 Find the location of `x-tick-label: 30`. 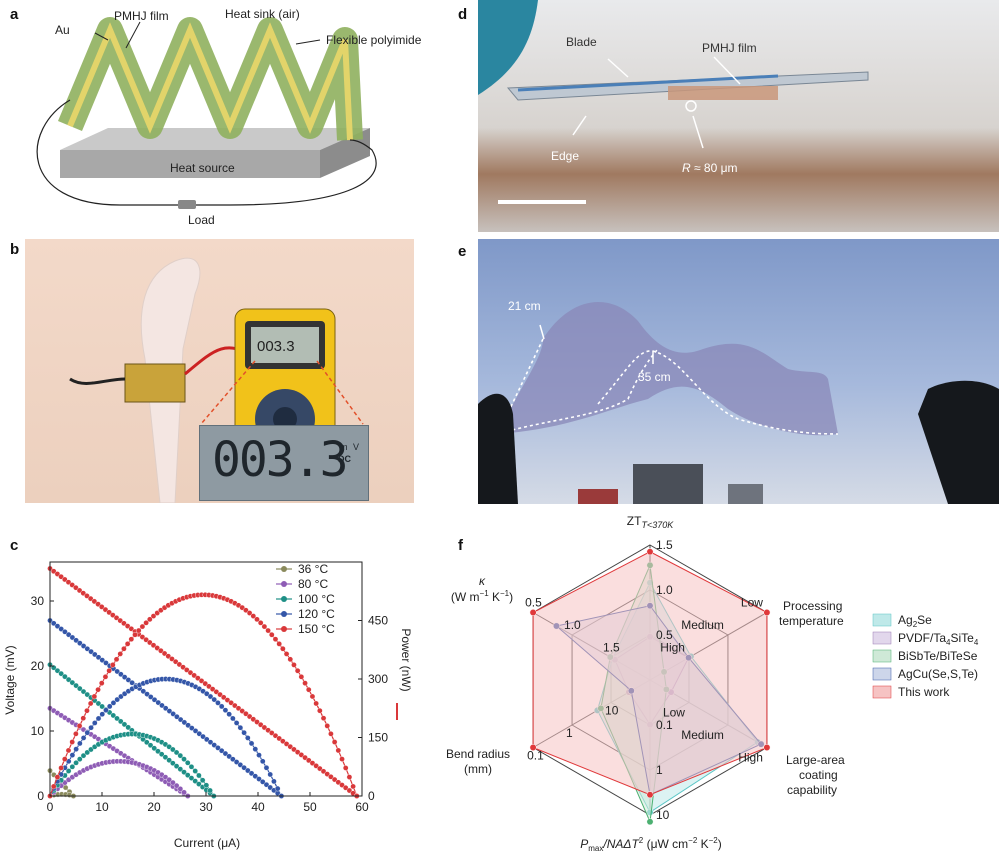

x-tick-label: 30 is located at coordinates (206, 807).